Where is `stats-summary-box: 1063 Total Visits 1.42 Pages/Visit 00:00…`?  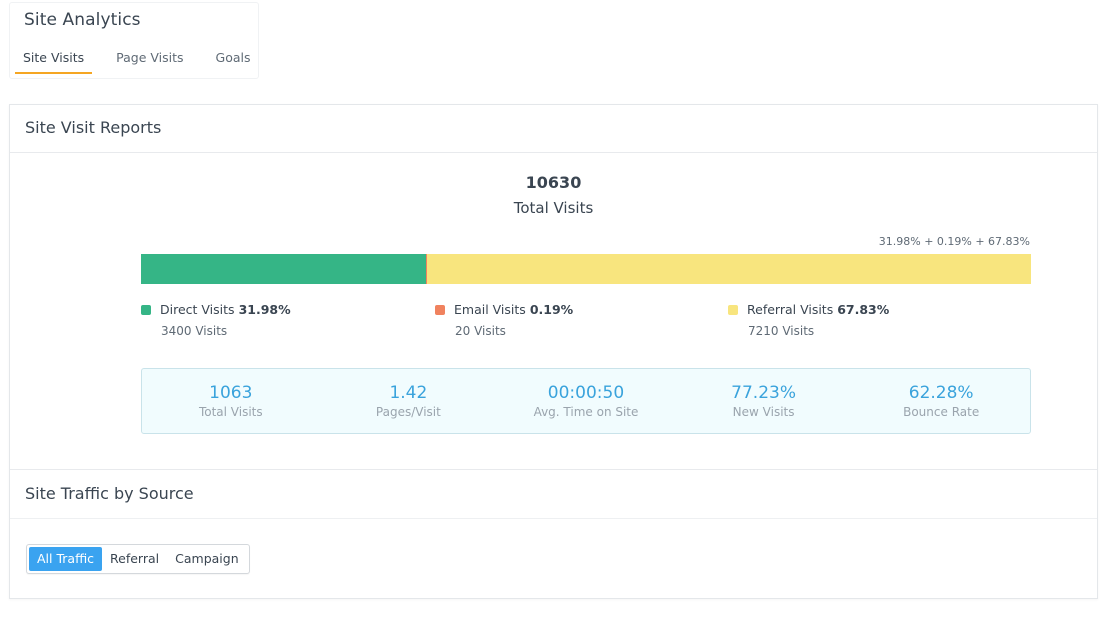
stats-summary-box: 1063 Total Visits 1.42 Pages/Visit 00:00… is located at coordinates (586, 401).